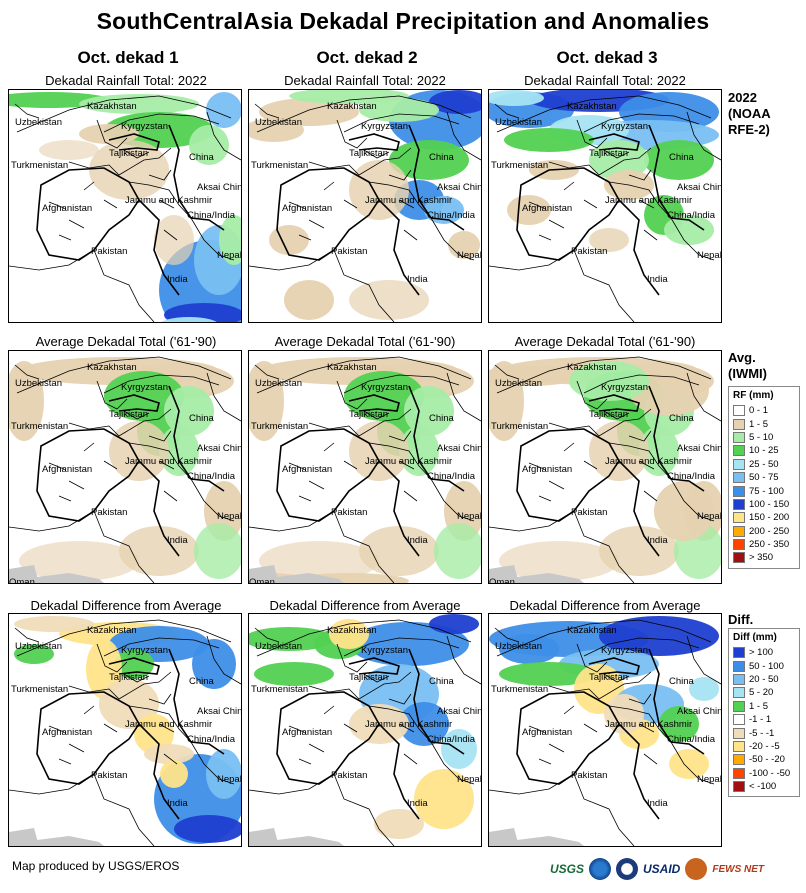 This screenshot has height=893, width=806. Describe the element at coordinates (764, 692) in the screenshot. I see `diff-legend-entry: 5 - 20` at that location.